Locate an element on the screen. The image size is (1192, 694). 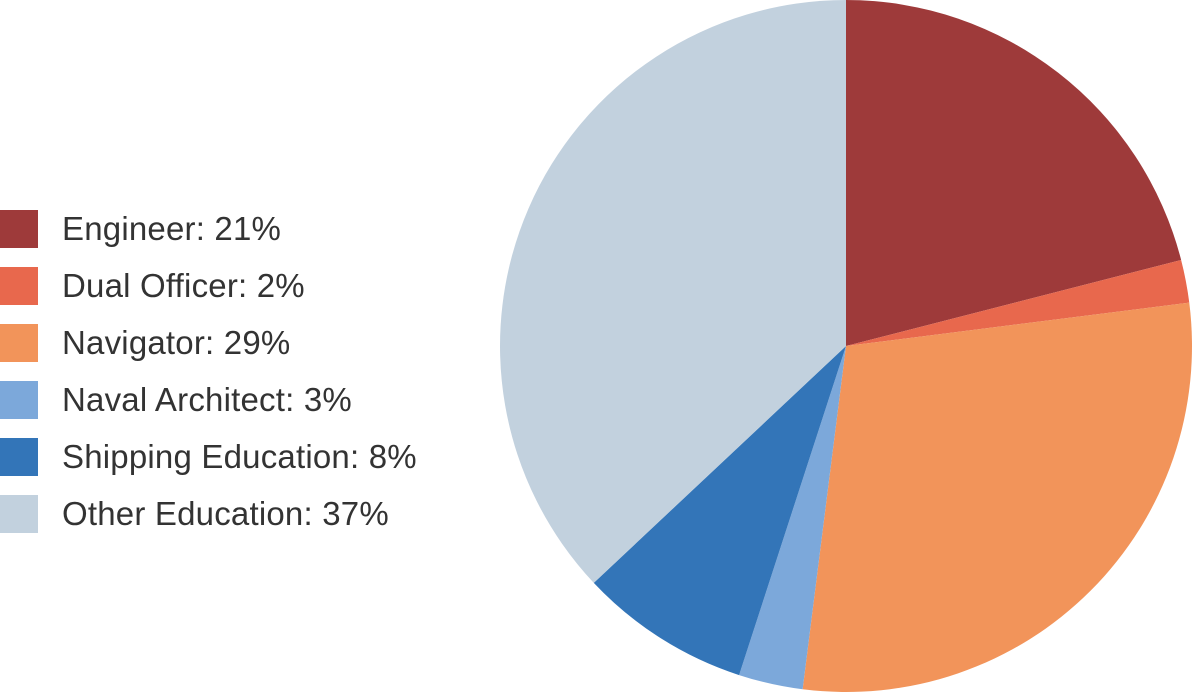
legend-label-naval-architect: Naval Architect: 3% is located at coordinates (207, 399).